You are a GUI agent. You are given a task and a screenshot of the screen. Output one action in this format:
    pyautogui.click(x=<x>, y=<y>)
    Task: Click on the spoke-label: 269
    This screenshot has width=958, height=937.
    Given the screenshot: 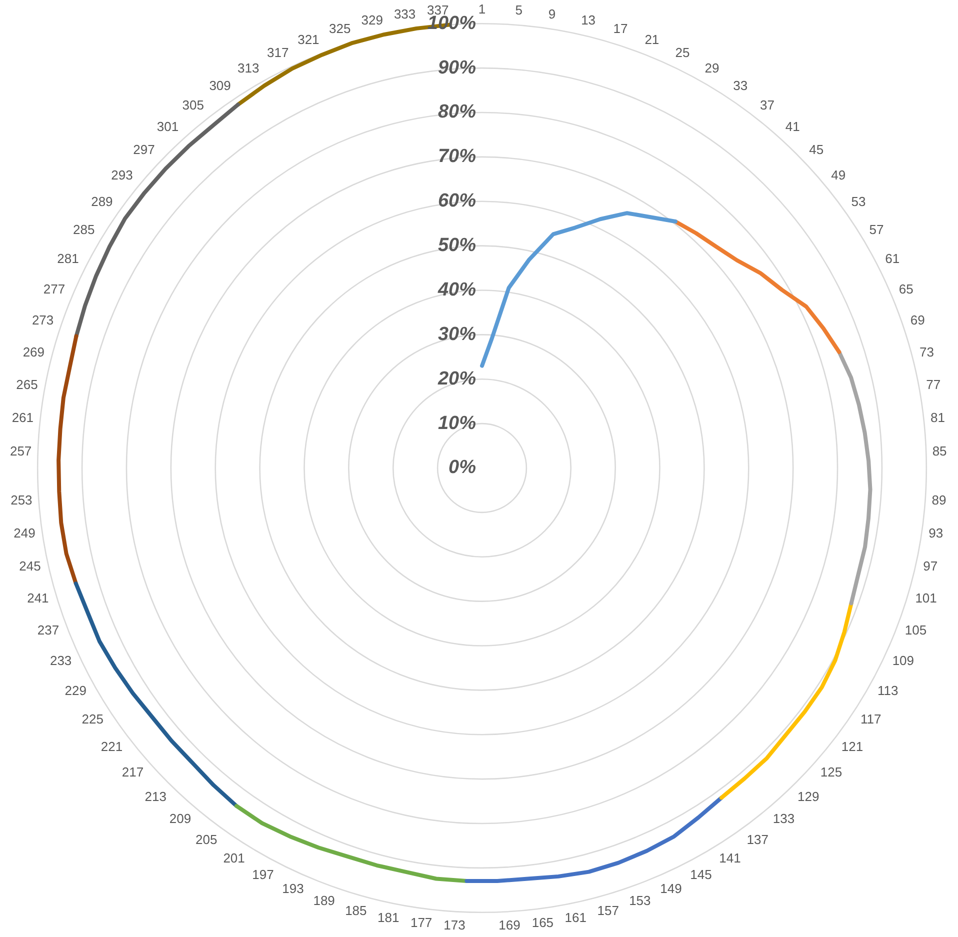 What is the action you would take?
    pyautogui.click(x=33, y=352)
    